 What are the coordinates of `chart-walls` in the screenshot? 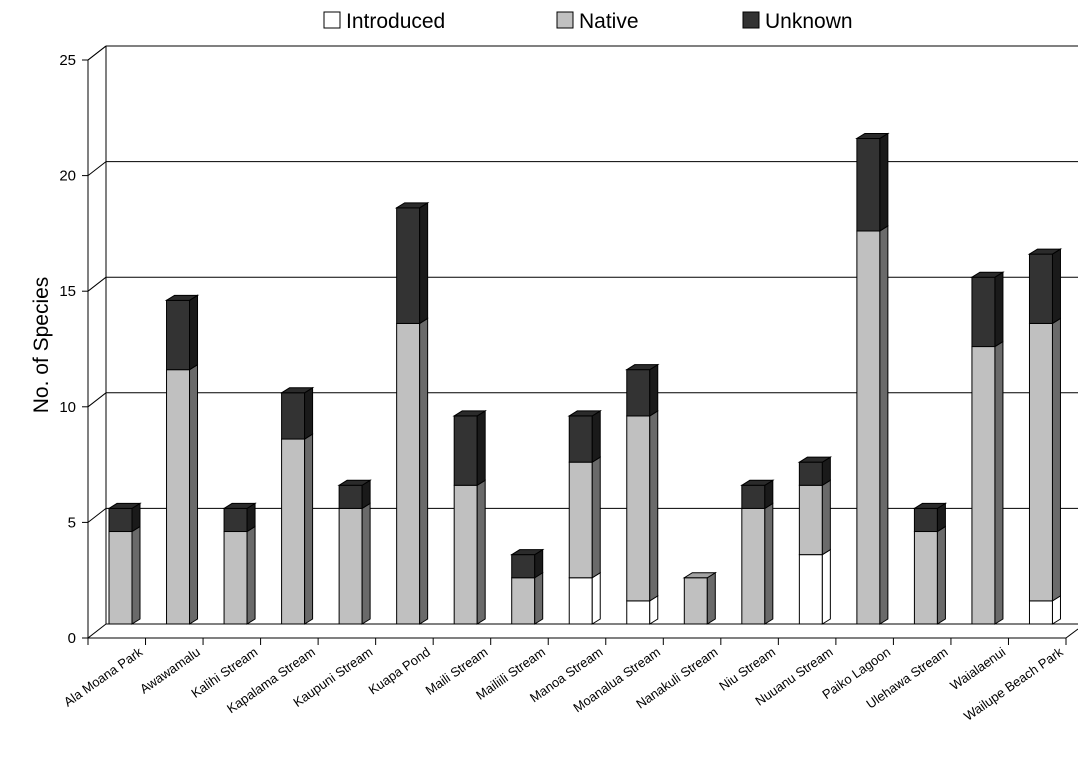 It's located at (97, 334).